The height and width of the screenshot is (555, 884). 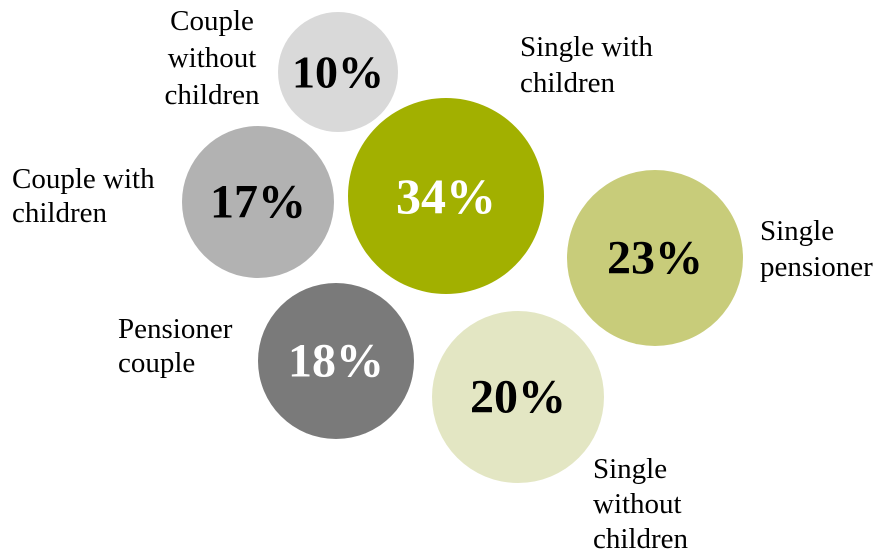 I want to click on bubble-circle-couple-without-children, so click(x=338, y=72).